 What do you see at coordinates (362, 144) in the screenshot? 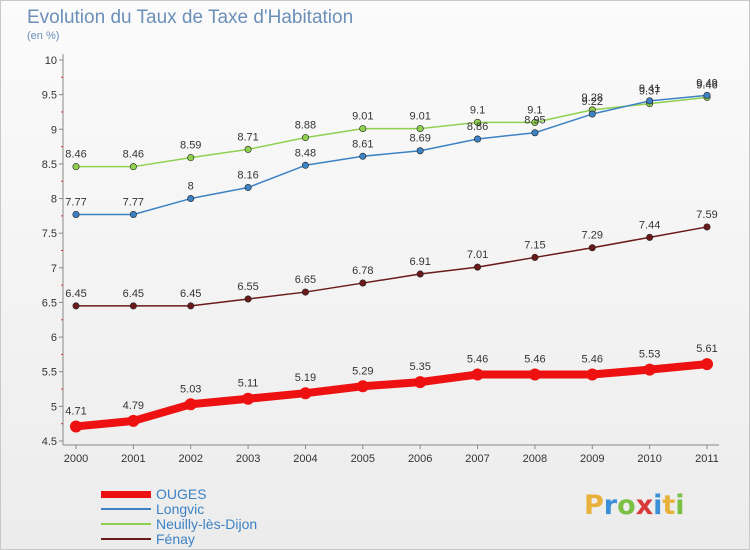
I see `data-label: 8.61` at bounding box center [362, 144].